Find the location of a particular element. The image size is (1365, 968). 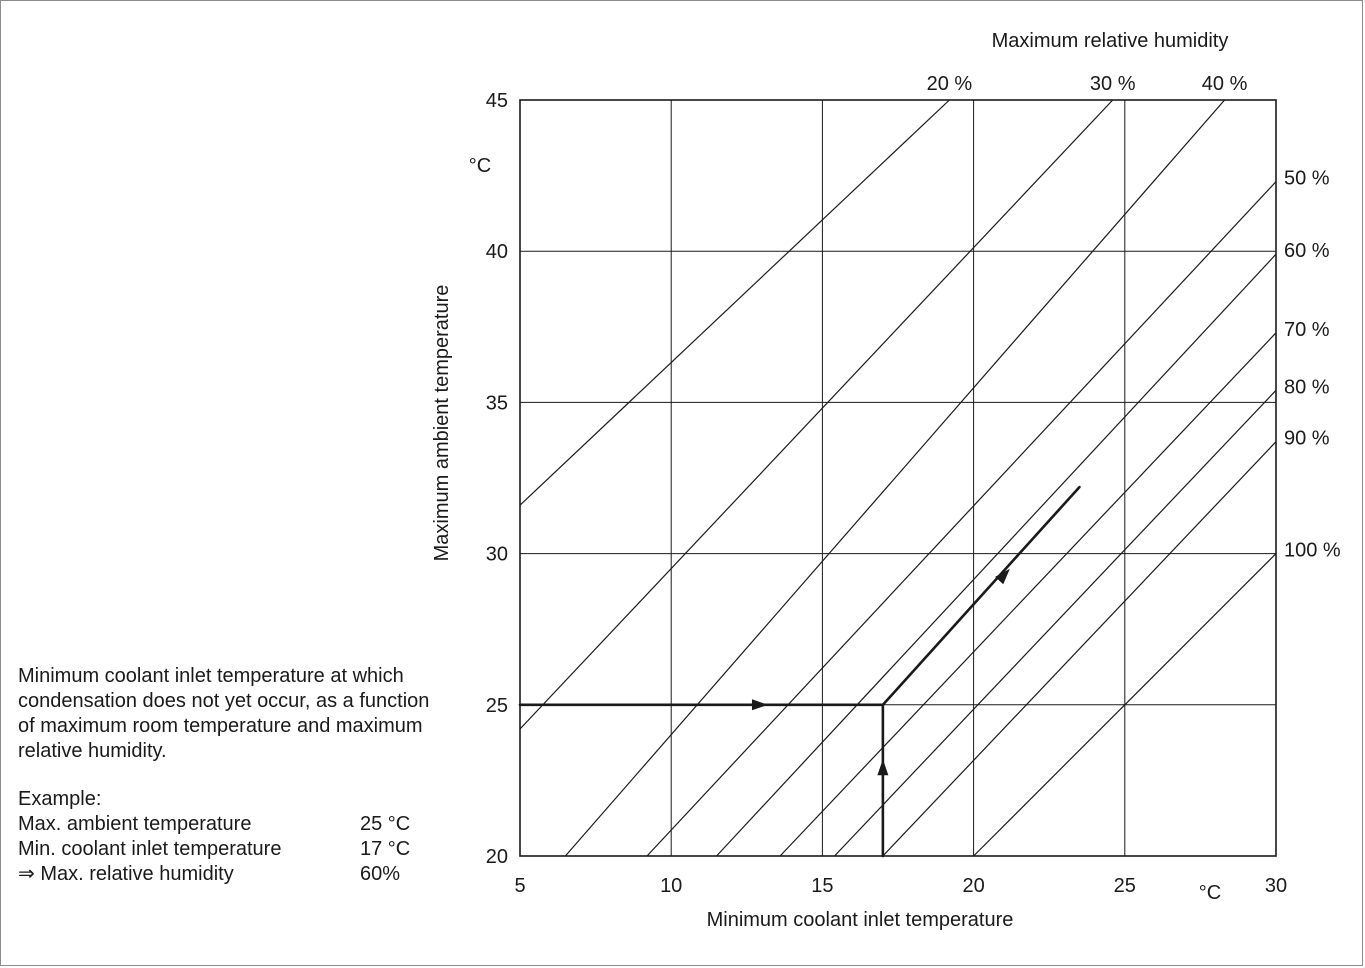

humidity-line-label: 80 % is located at coordinates (1307, 387).